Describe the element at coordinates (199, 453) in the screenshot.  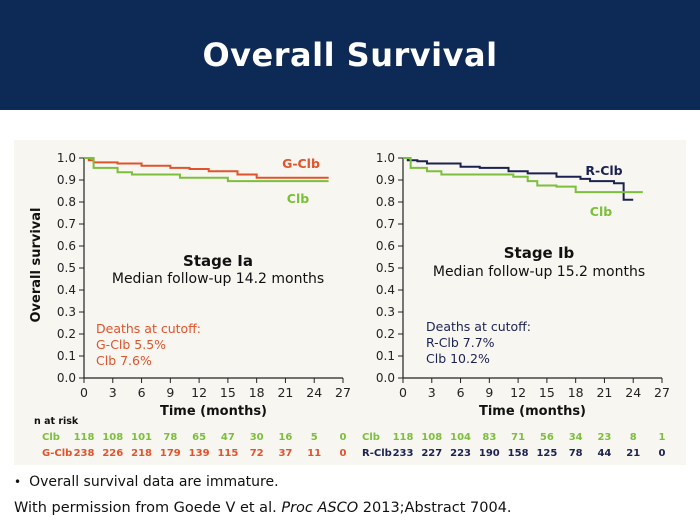
I see `at-risk-value: 139` at that location.